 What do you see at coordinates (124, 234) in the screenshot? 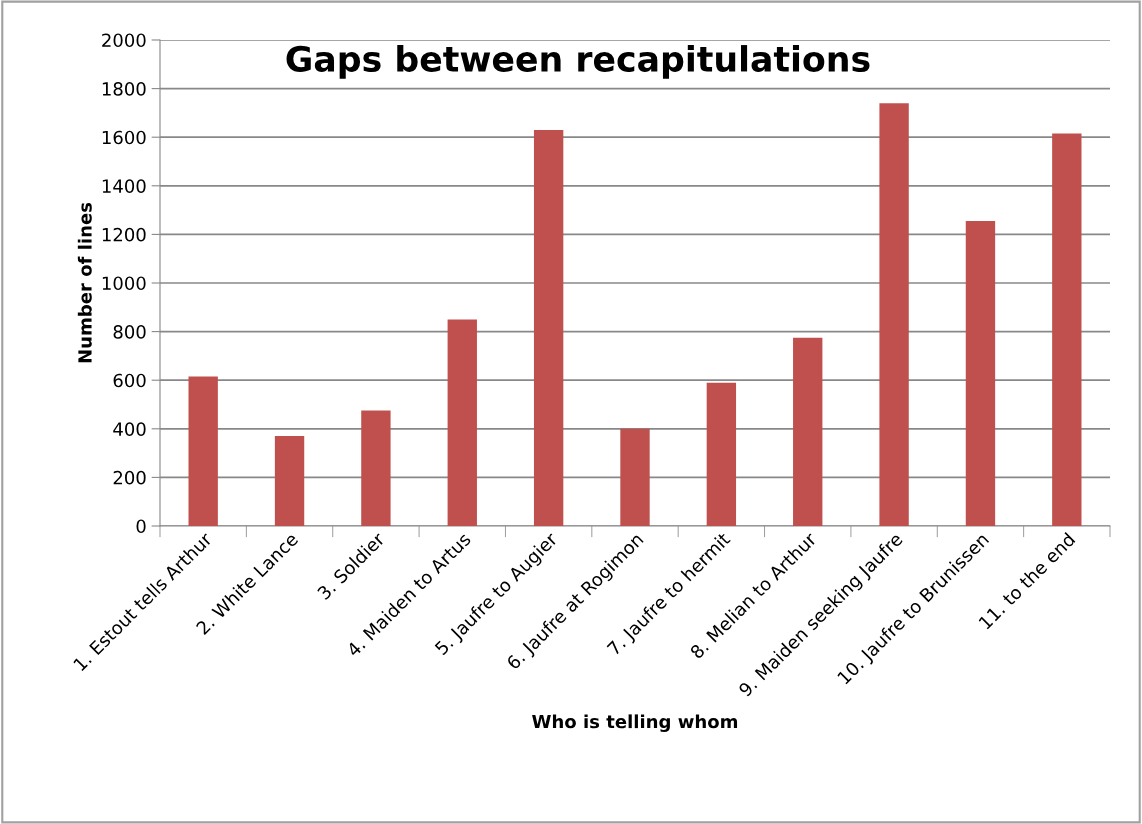
I see `y-tick-label: 1200` at bounding box center [124, 234].